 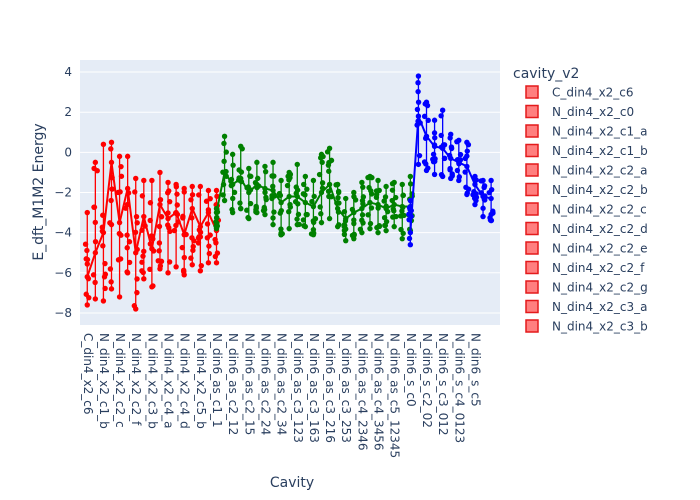 What do you see at coordinates (330, 388) in the screenshot?
I see `x-tick-label: N_din6_as_c3_216` at bounding box center [330, 388].